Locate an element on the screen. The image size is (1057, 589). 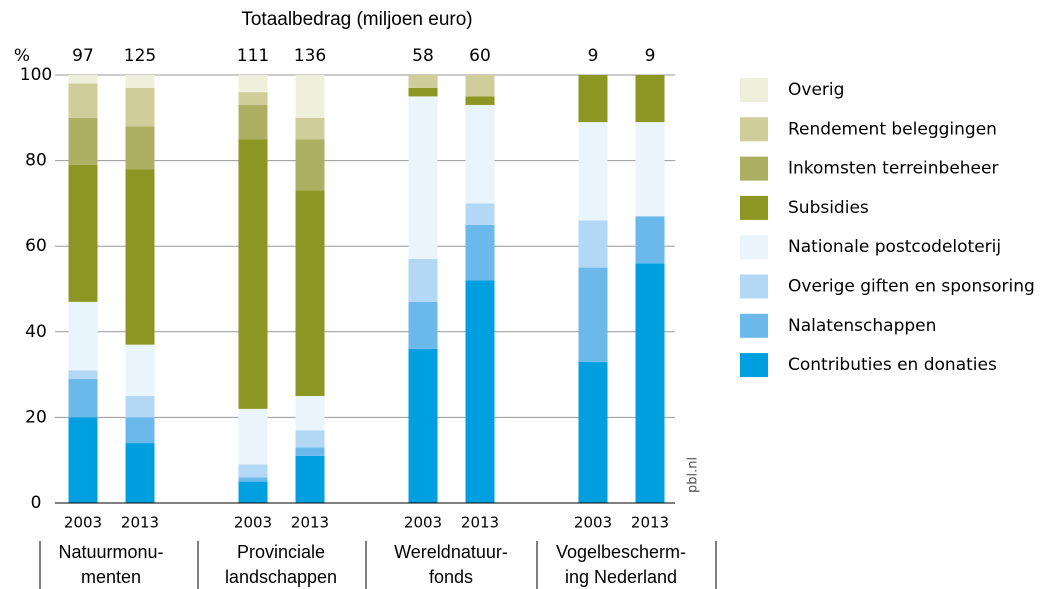
total-label: 111 is located at coordinates (253, 56).